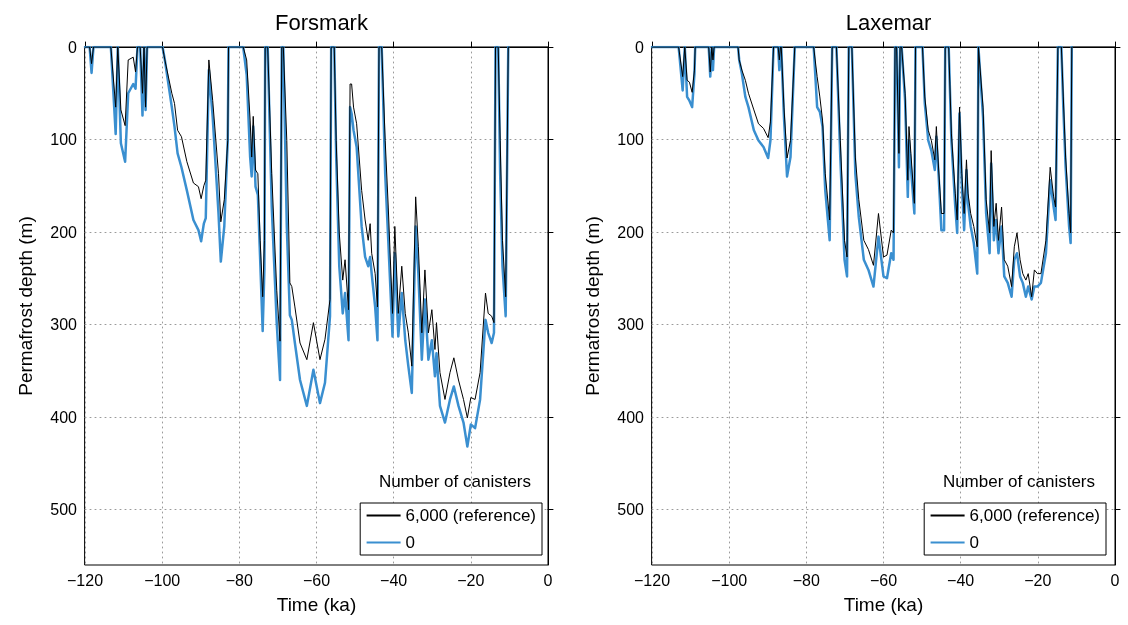 The height and width of the screenshot is (625, 1128). Describe the element at coordinates (322, 22) in the screenshot. I see `chart-title: Forsmark` at that location.